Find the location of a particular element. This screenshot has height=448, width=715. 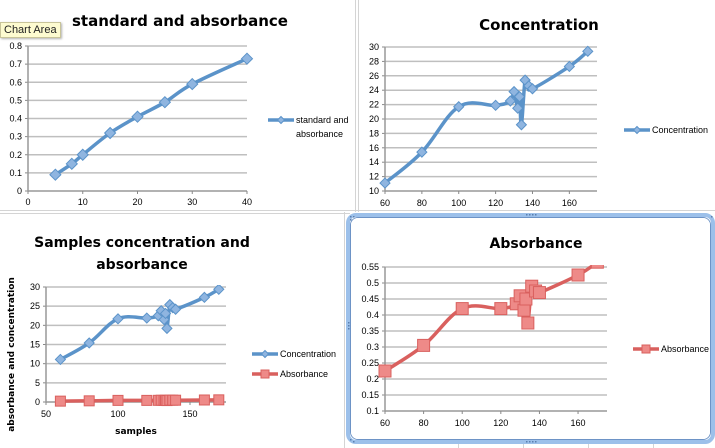

y-tick-label: 0.55 is located at coordinates (370, 267).